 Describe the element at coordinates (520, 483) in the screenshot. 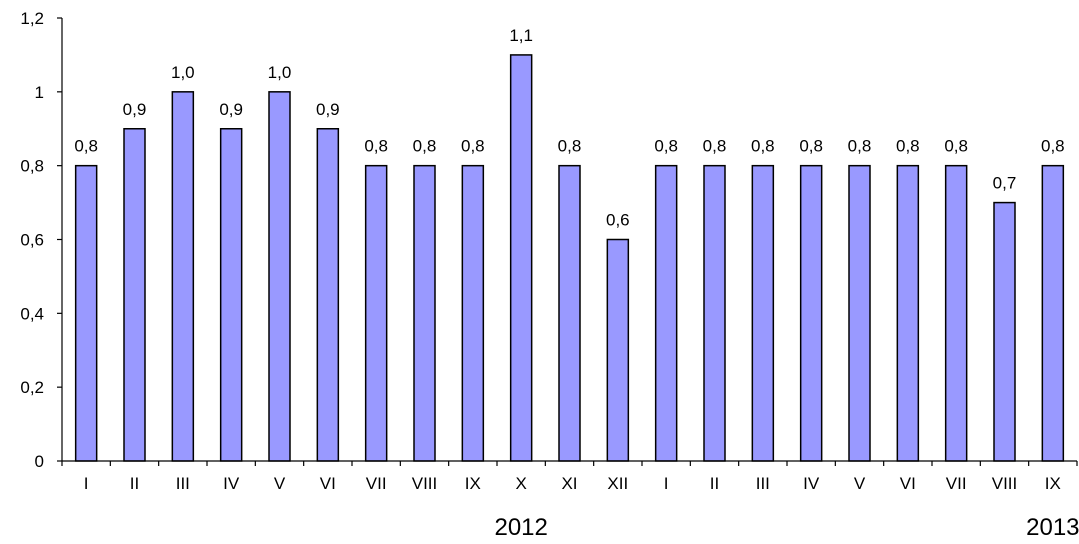

I see `x-tick-label: X` at that location.